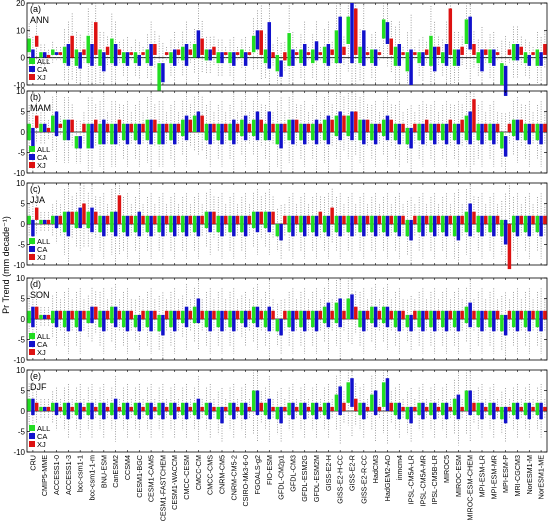 The image size is (550, 529). Describe the element at coordinates (541, 477) in the screenshot. I see `x-category-label: NorESM1-ME` at that location.